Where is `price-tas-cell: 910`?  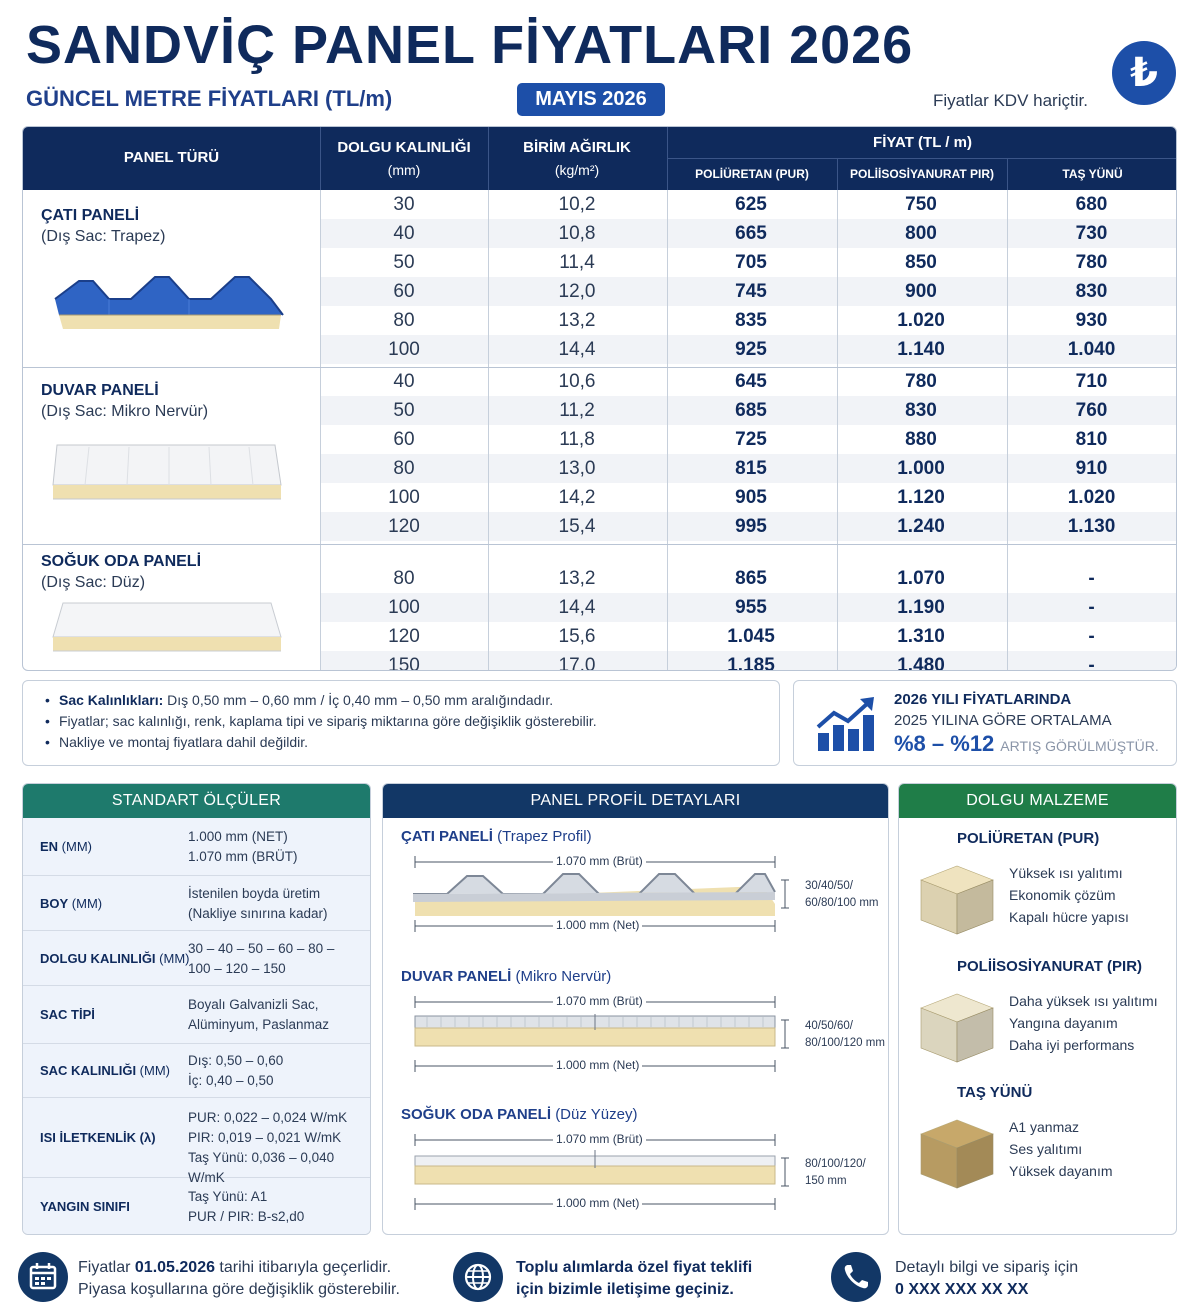
price-tas-cell: 910 is located at coordinates (1091, 468).